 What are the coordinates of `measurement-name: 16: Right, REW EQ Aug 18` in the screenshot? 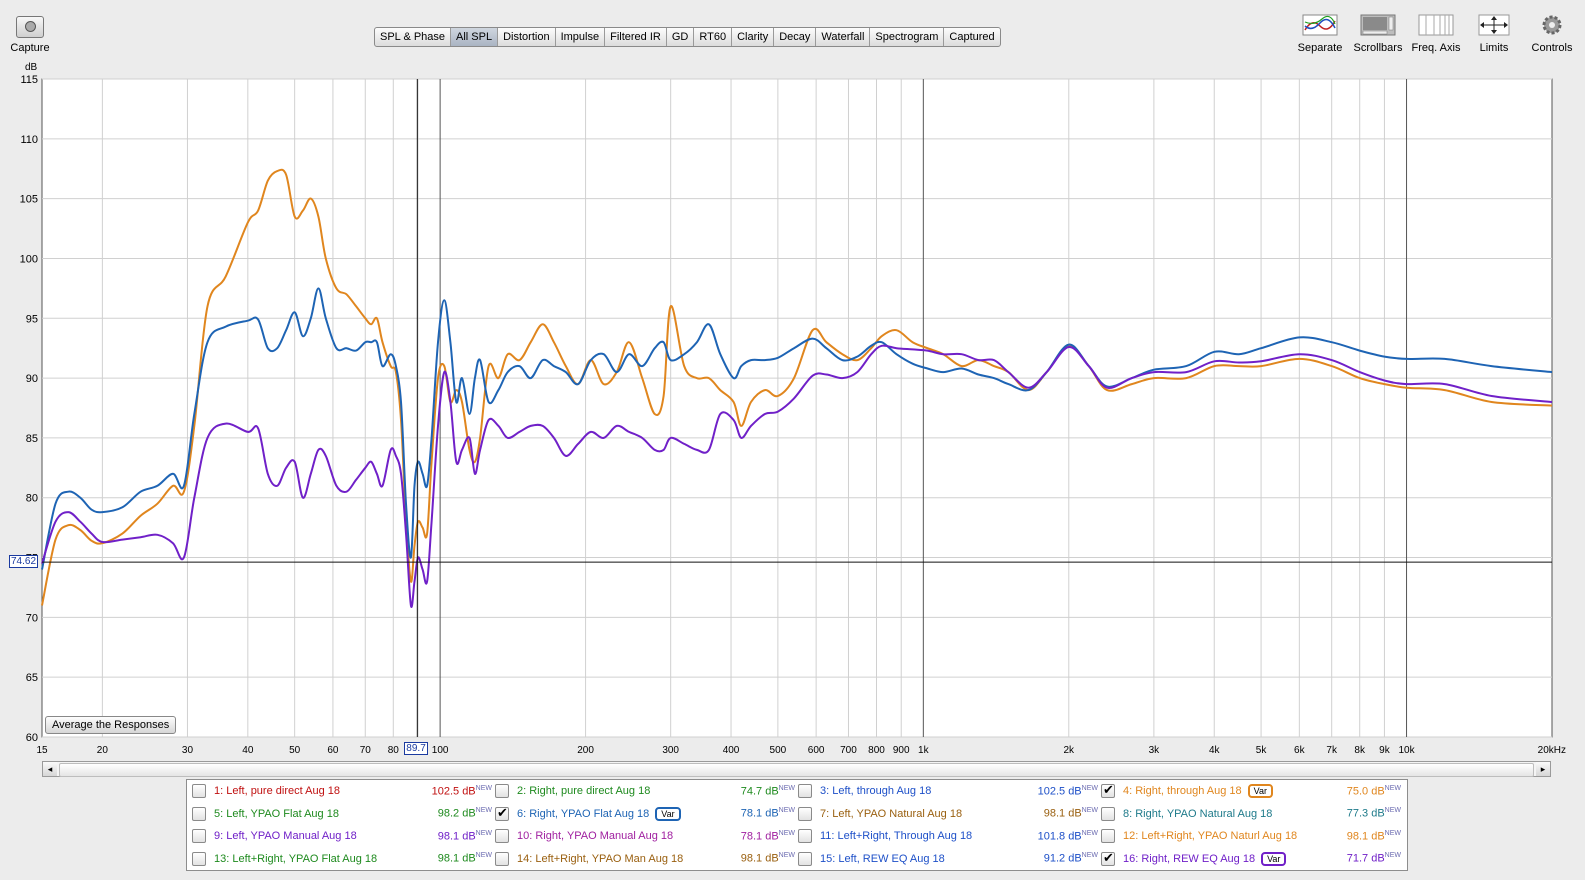 It's located at (1189, 858).